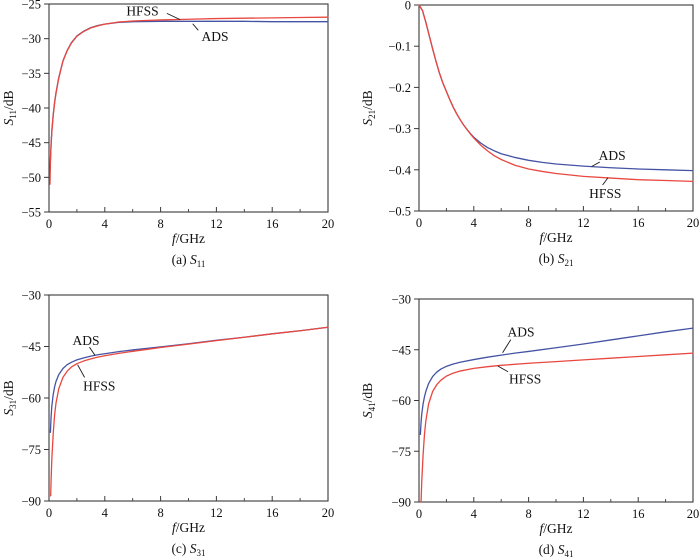  I want to click on y-tick-label: −50, so click(31, 178).